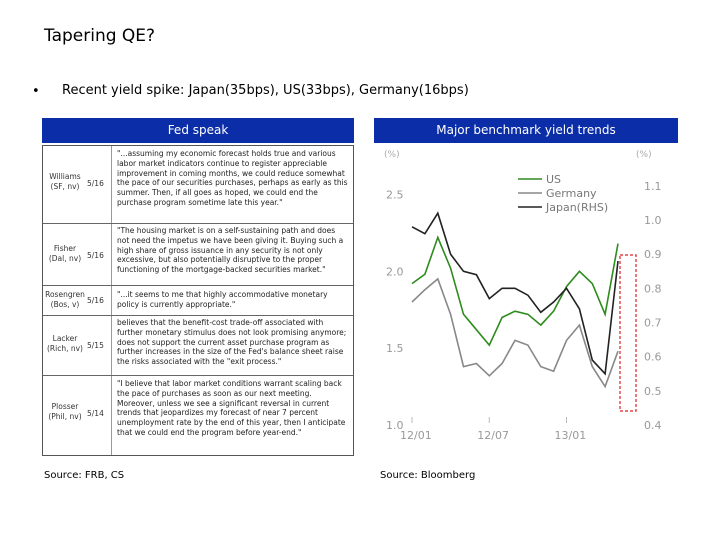  I want to click on right-tick-label: 0.7, so click(653, 323).